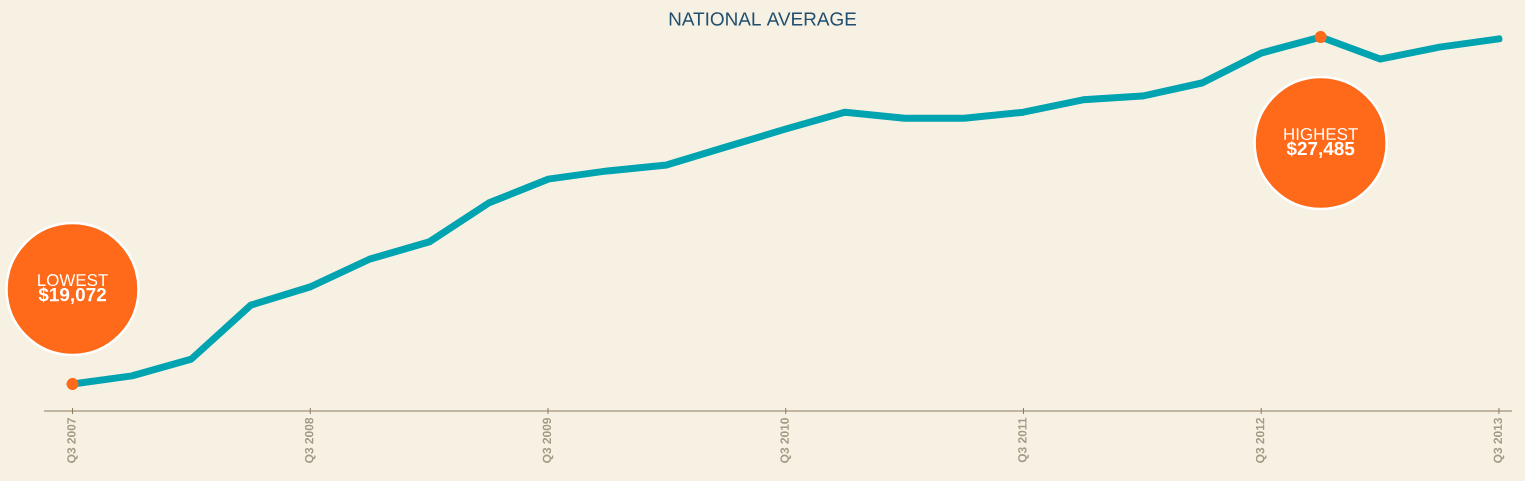 The image size is (1525, 481). I want to click on x-tick-label: Q3 2008, so click(310, 440).